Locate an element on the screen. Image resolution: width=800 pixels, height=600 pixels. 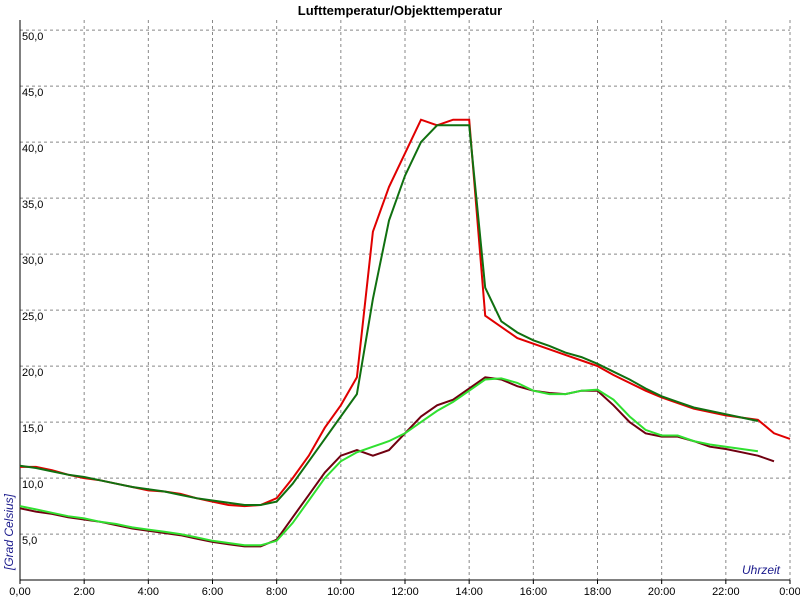
y-tick-label: 30,0 is located at coordinates (32, 261).